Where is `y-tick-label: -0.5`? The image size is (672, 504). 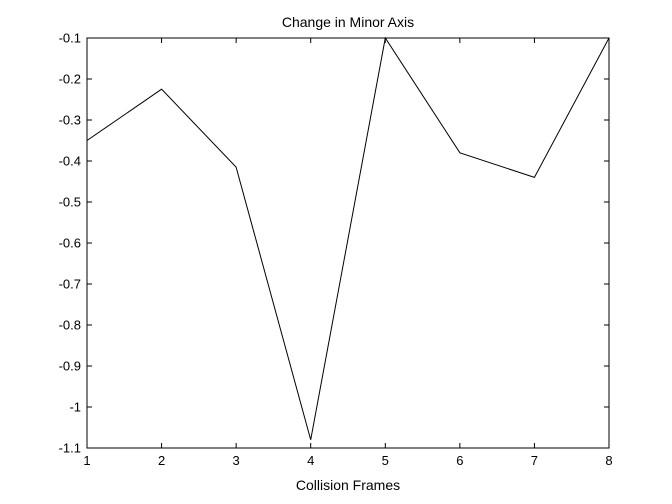 y-tick-label: -0.5 is located at coordinates (70, 202).